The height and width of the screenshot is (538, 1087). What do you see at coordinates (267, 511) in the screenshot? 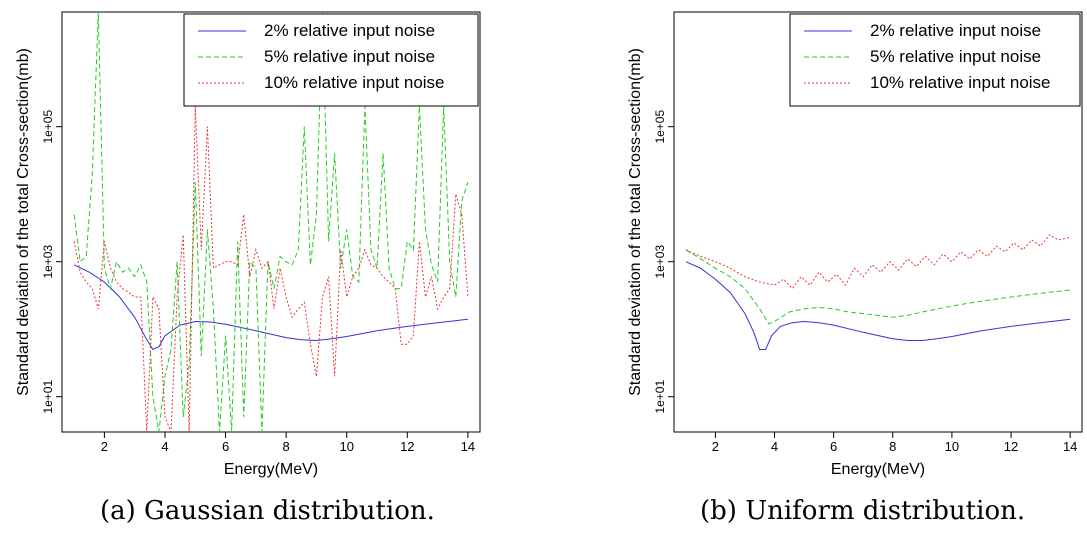
I see `caption-a: (a) Gaussian distribution.` at bounding box center [267, 511].